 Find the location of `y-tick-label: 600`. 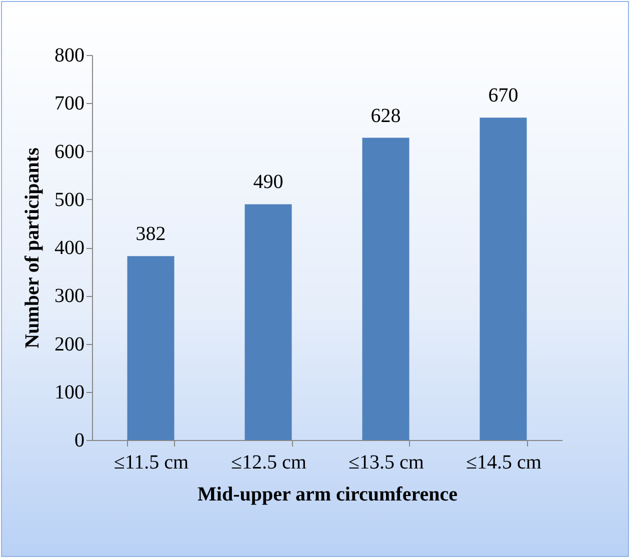

y-tick-label: 600 is located at coordinates (69, 151).